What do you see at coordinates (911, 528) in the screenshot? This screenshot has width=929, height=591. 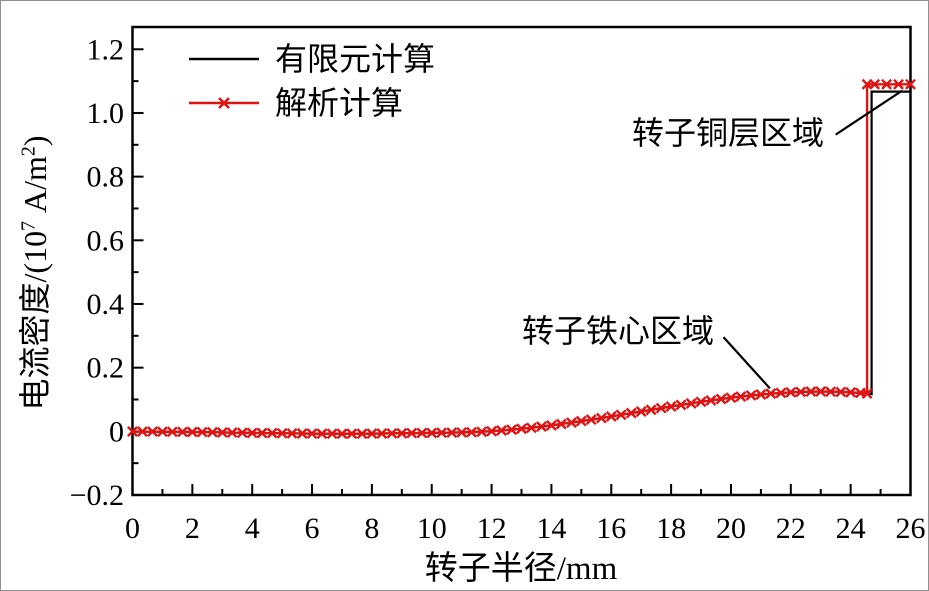 I see `x-tick-label: 26` at bounding box center [911, 528].